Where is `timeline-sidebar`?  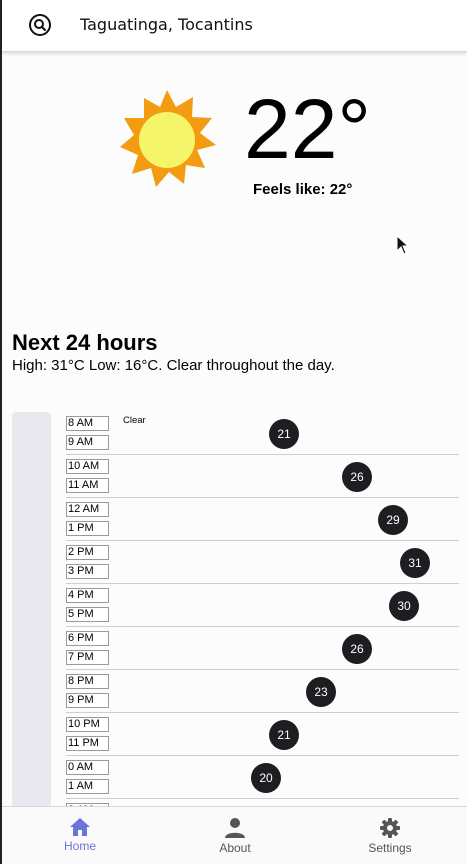
timeline-sidebar is located at coordinates (31, 612).